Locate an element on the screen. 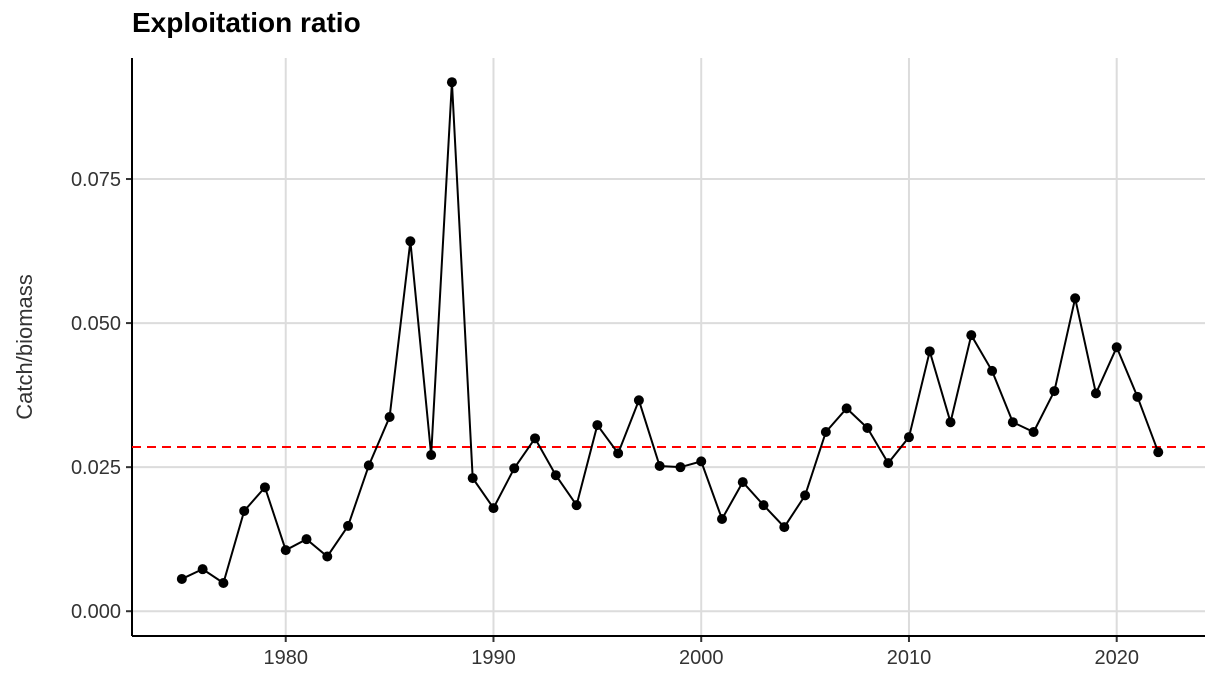 This screenshot has width=1205, height=678. x-tick-label: 1990 is located at coordinates (493, 658).